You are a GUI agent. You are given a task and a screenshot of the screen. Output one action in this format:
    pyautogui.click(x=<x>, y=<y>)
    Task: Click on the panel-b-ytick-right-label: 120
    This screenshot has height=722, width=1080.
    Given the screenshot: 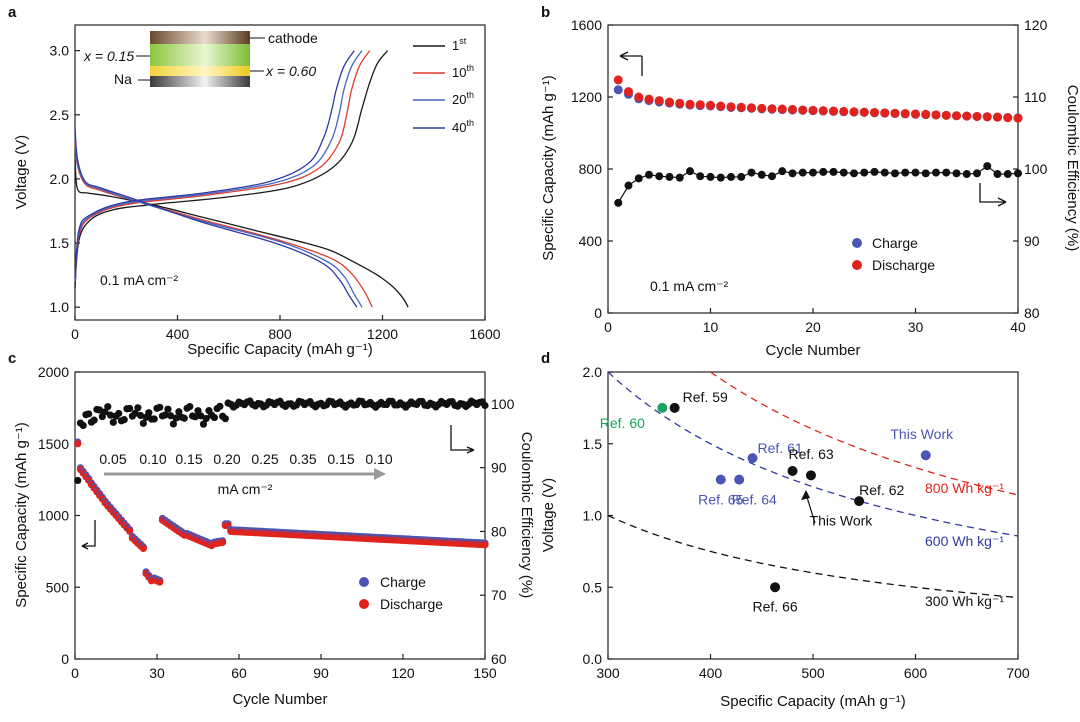 What is the action you would take?
    pyautogui.click(x=1036, y=25)
    